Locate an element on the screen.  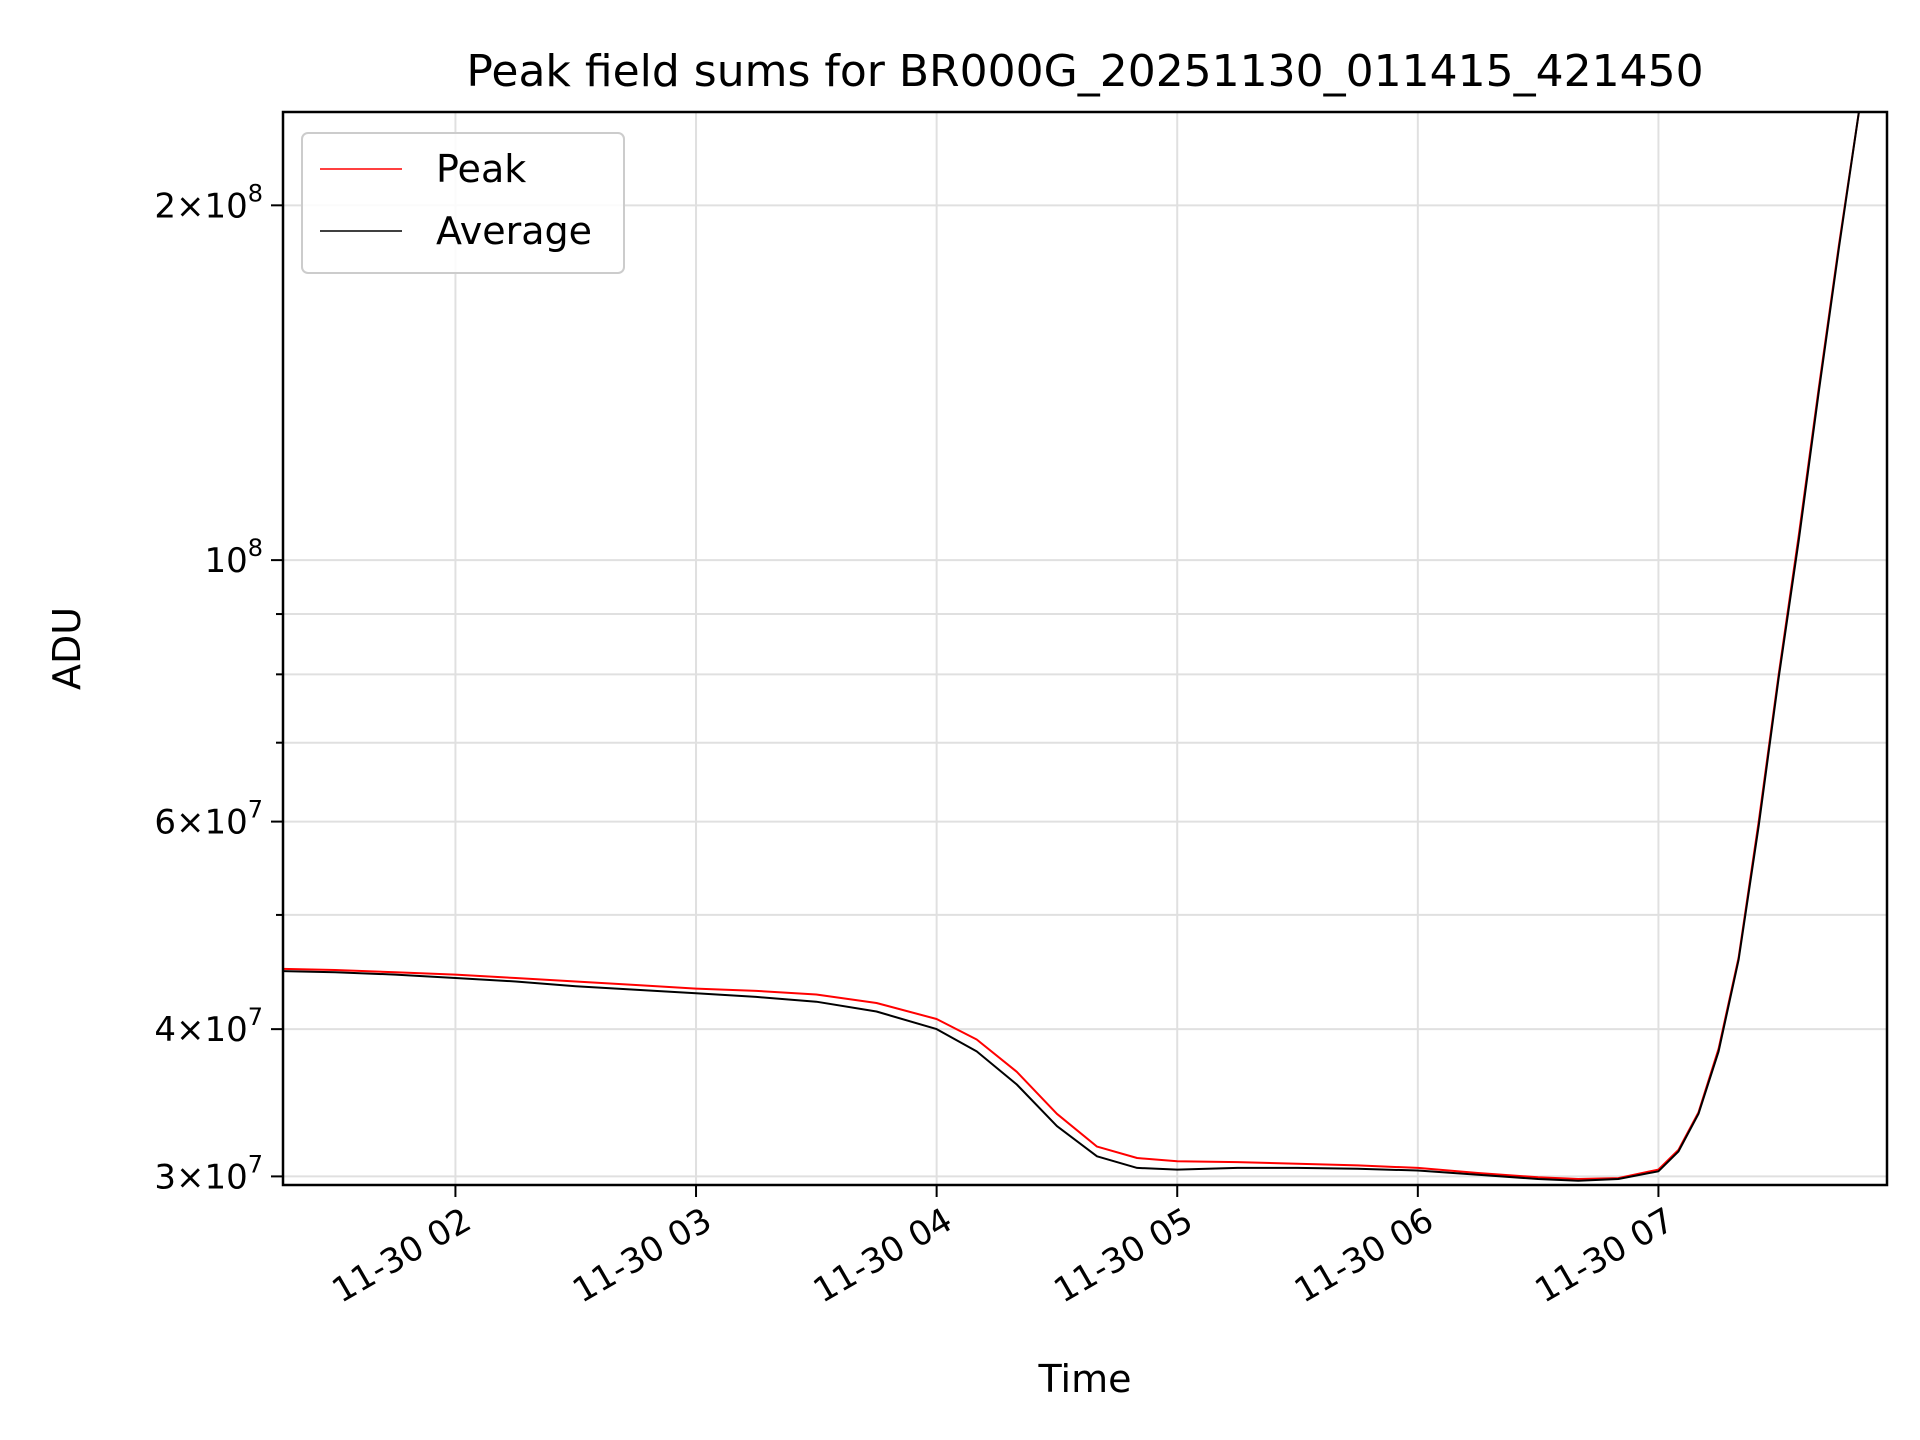
y-tick-label: 6×10⁷ is located at coordinates (208, 819).